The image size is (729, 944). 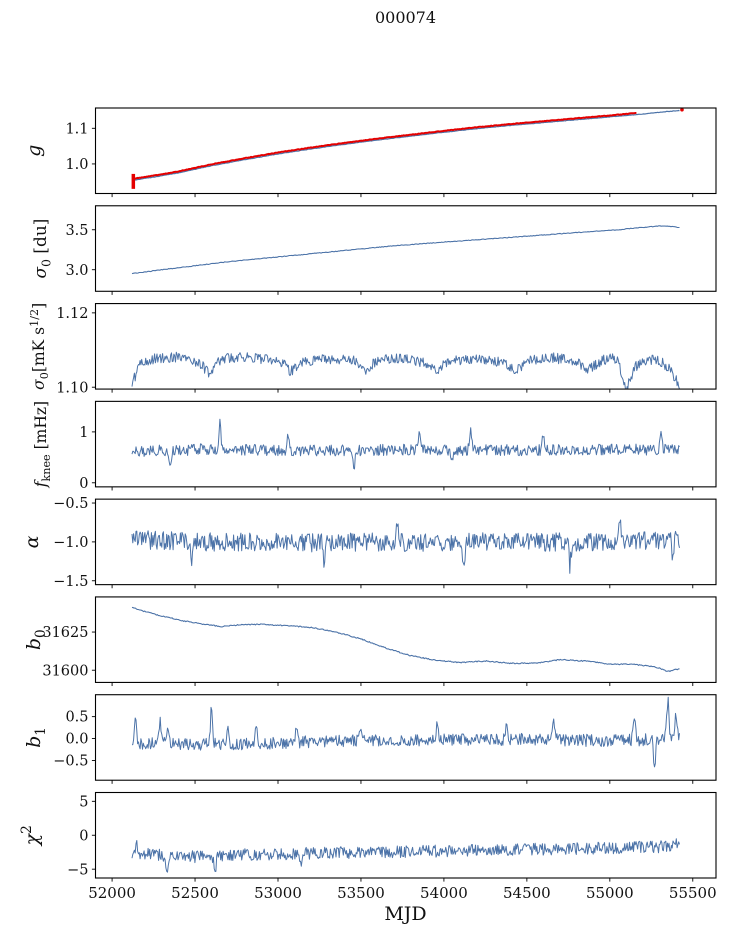 What do you see at coordinates (610, 893) in the screenshot?
I see `x-tick-label: 55000` at bounding box center [610, 893].